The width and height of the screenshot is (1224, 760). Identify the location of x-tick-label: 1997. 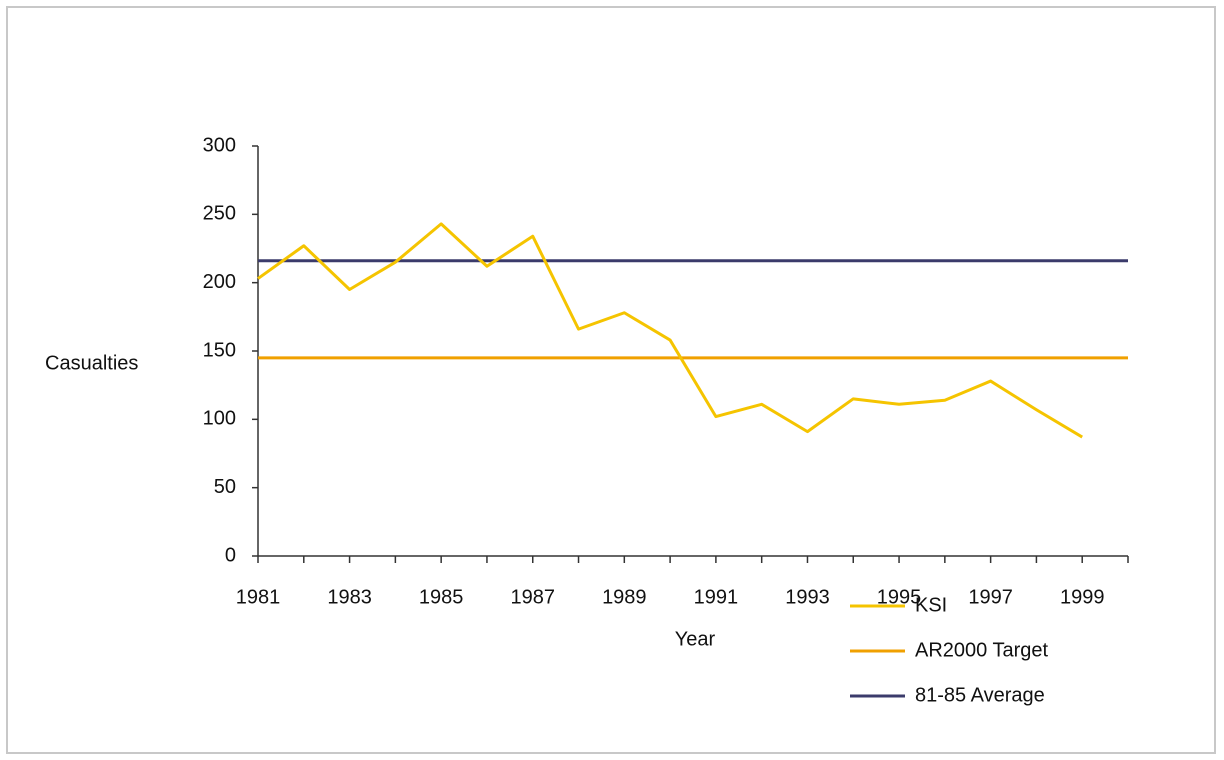
(990, 597).